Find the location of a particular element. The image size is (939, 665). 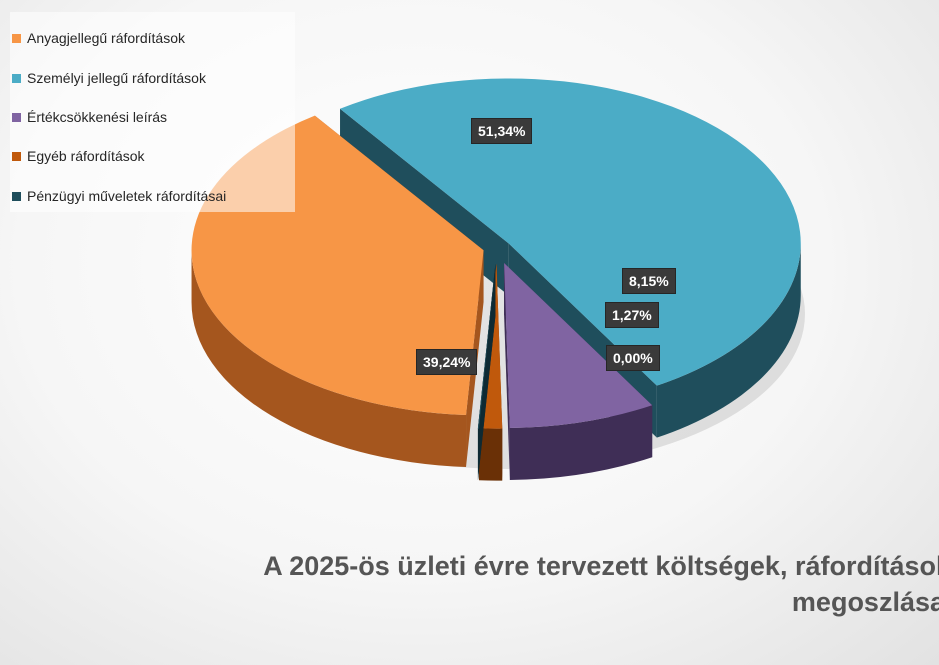

legend-label: Egyéb ráfordítások is located at coordinates (86, 156).